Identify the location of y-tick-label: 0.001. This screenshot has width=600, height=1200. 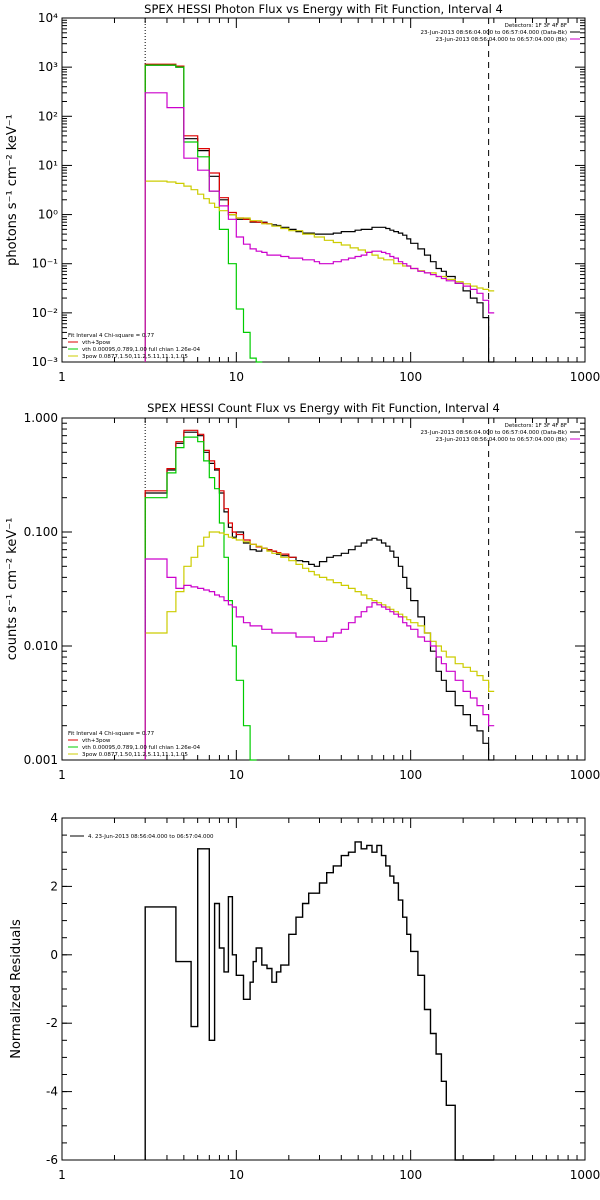
(41, 760).